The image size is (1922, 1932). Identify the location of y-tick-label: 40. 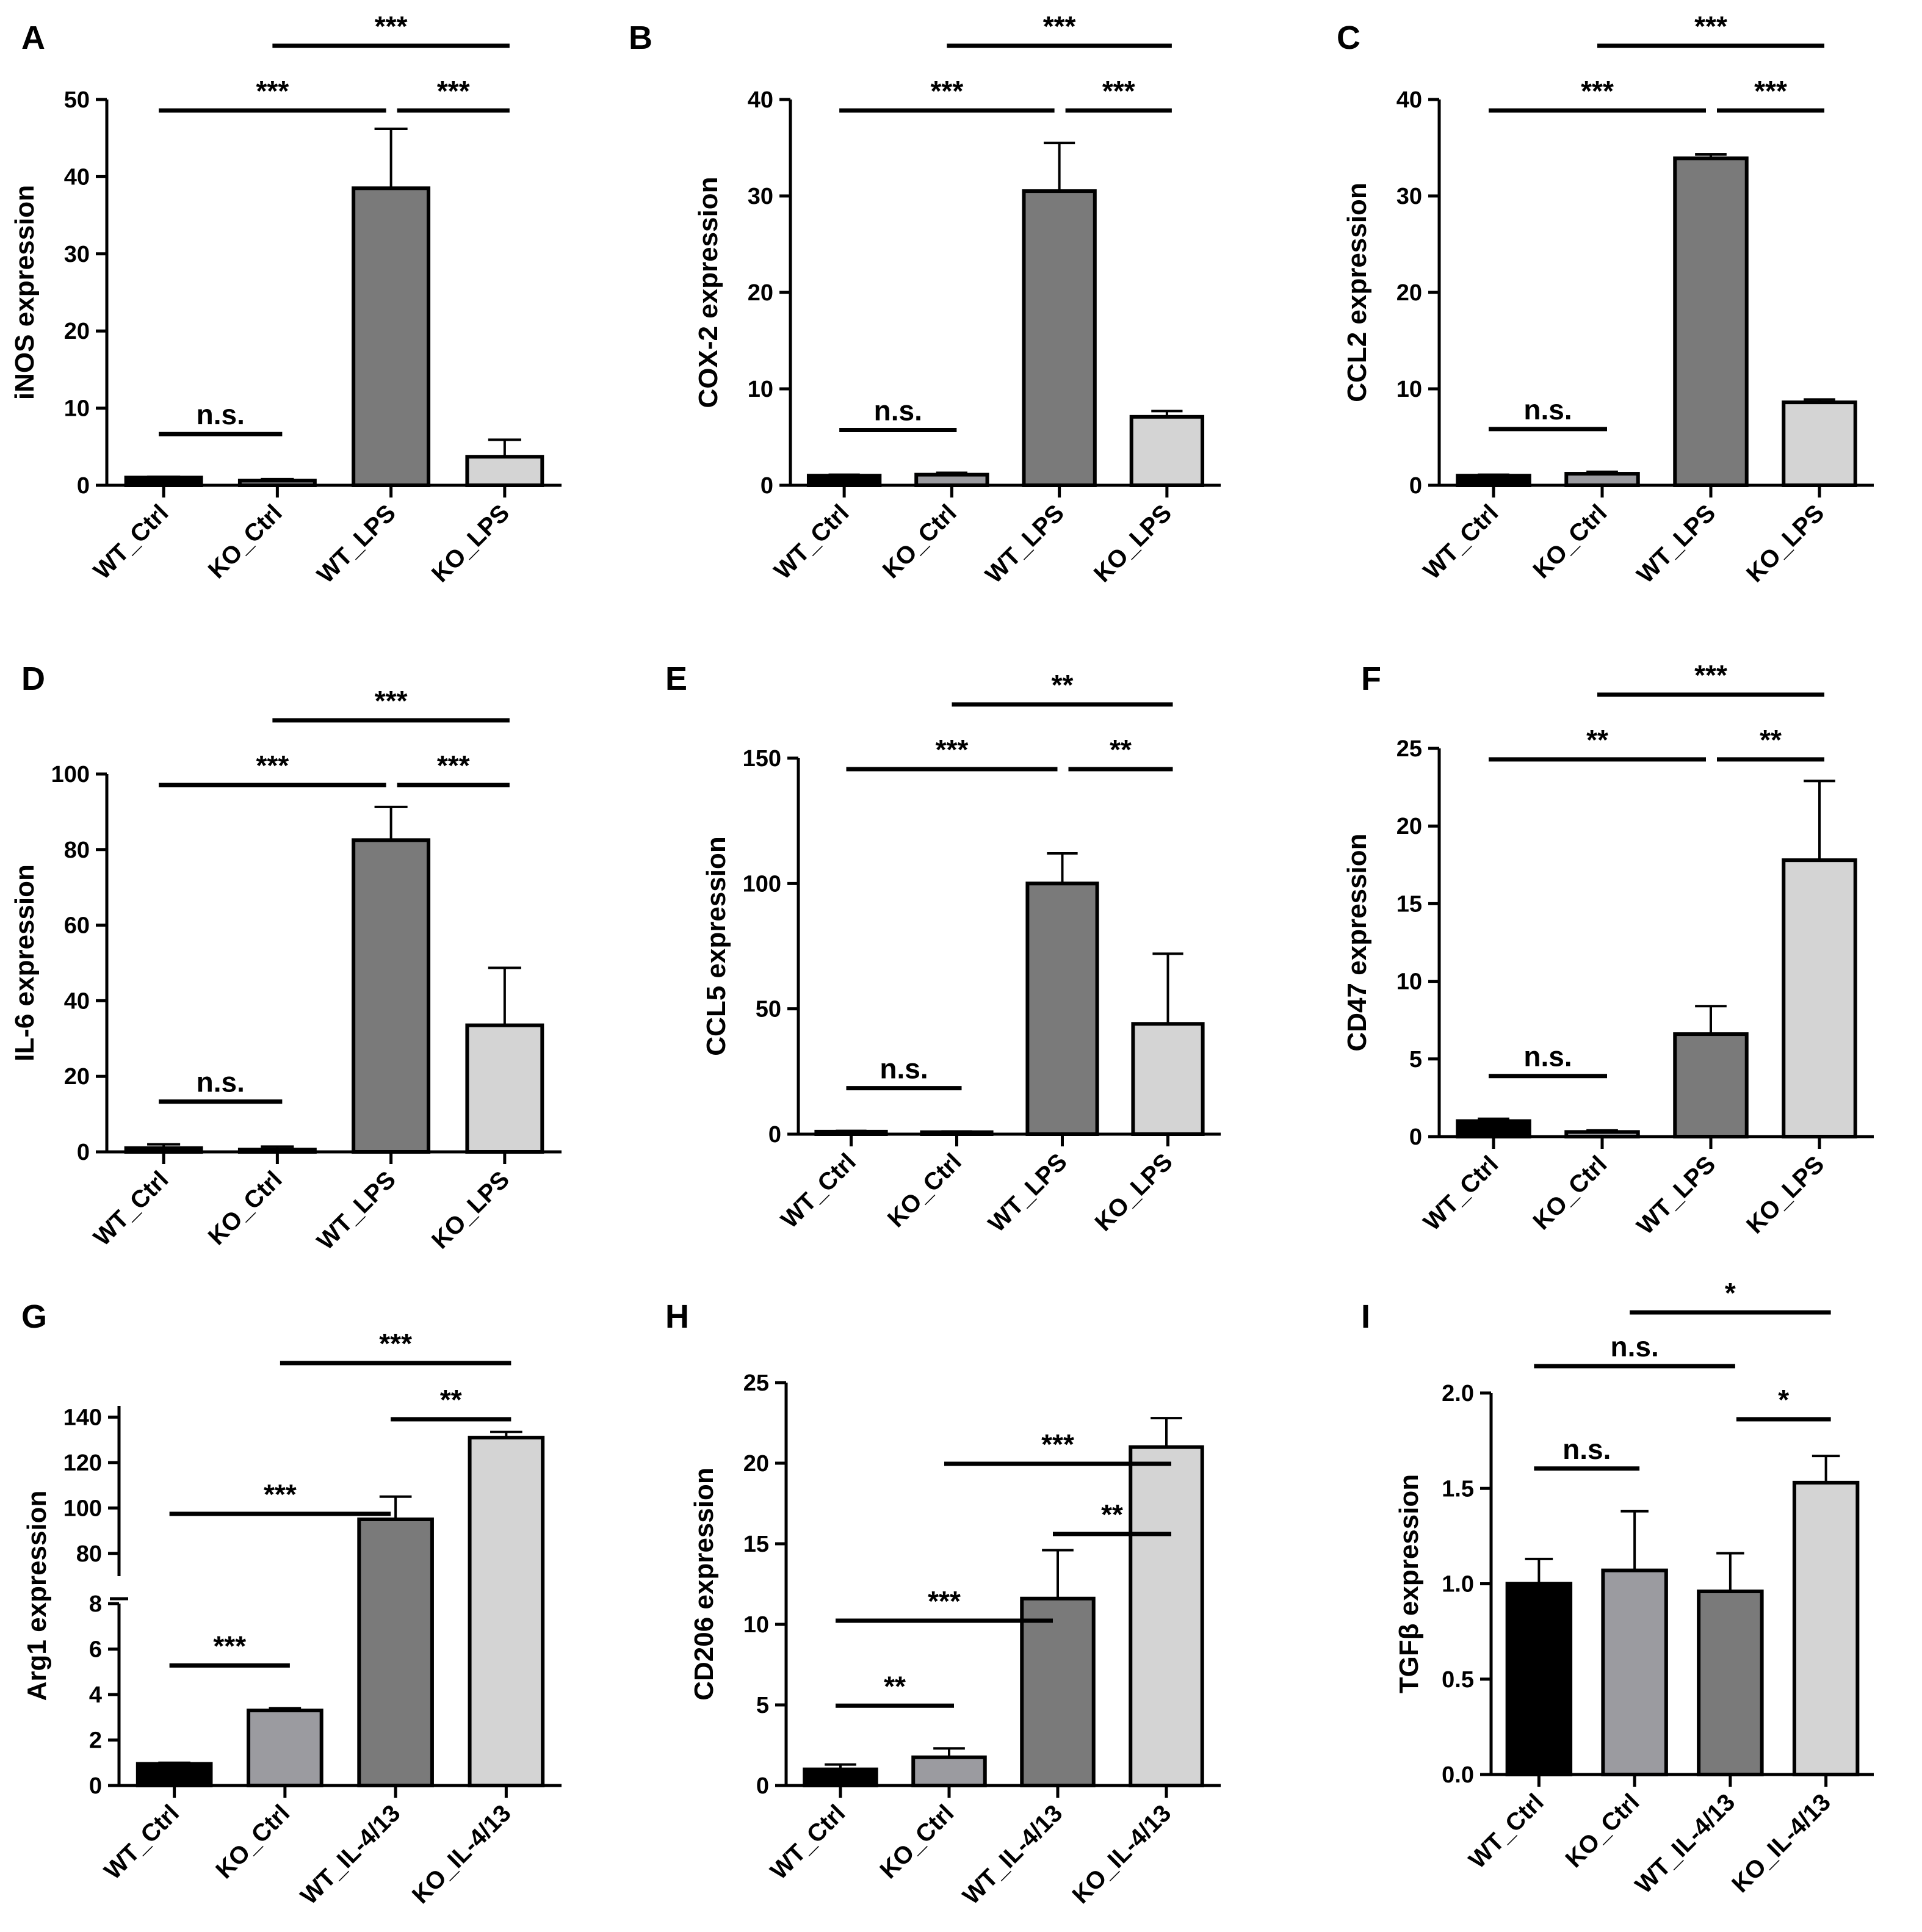
(1409, 100).